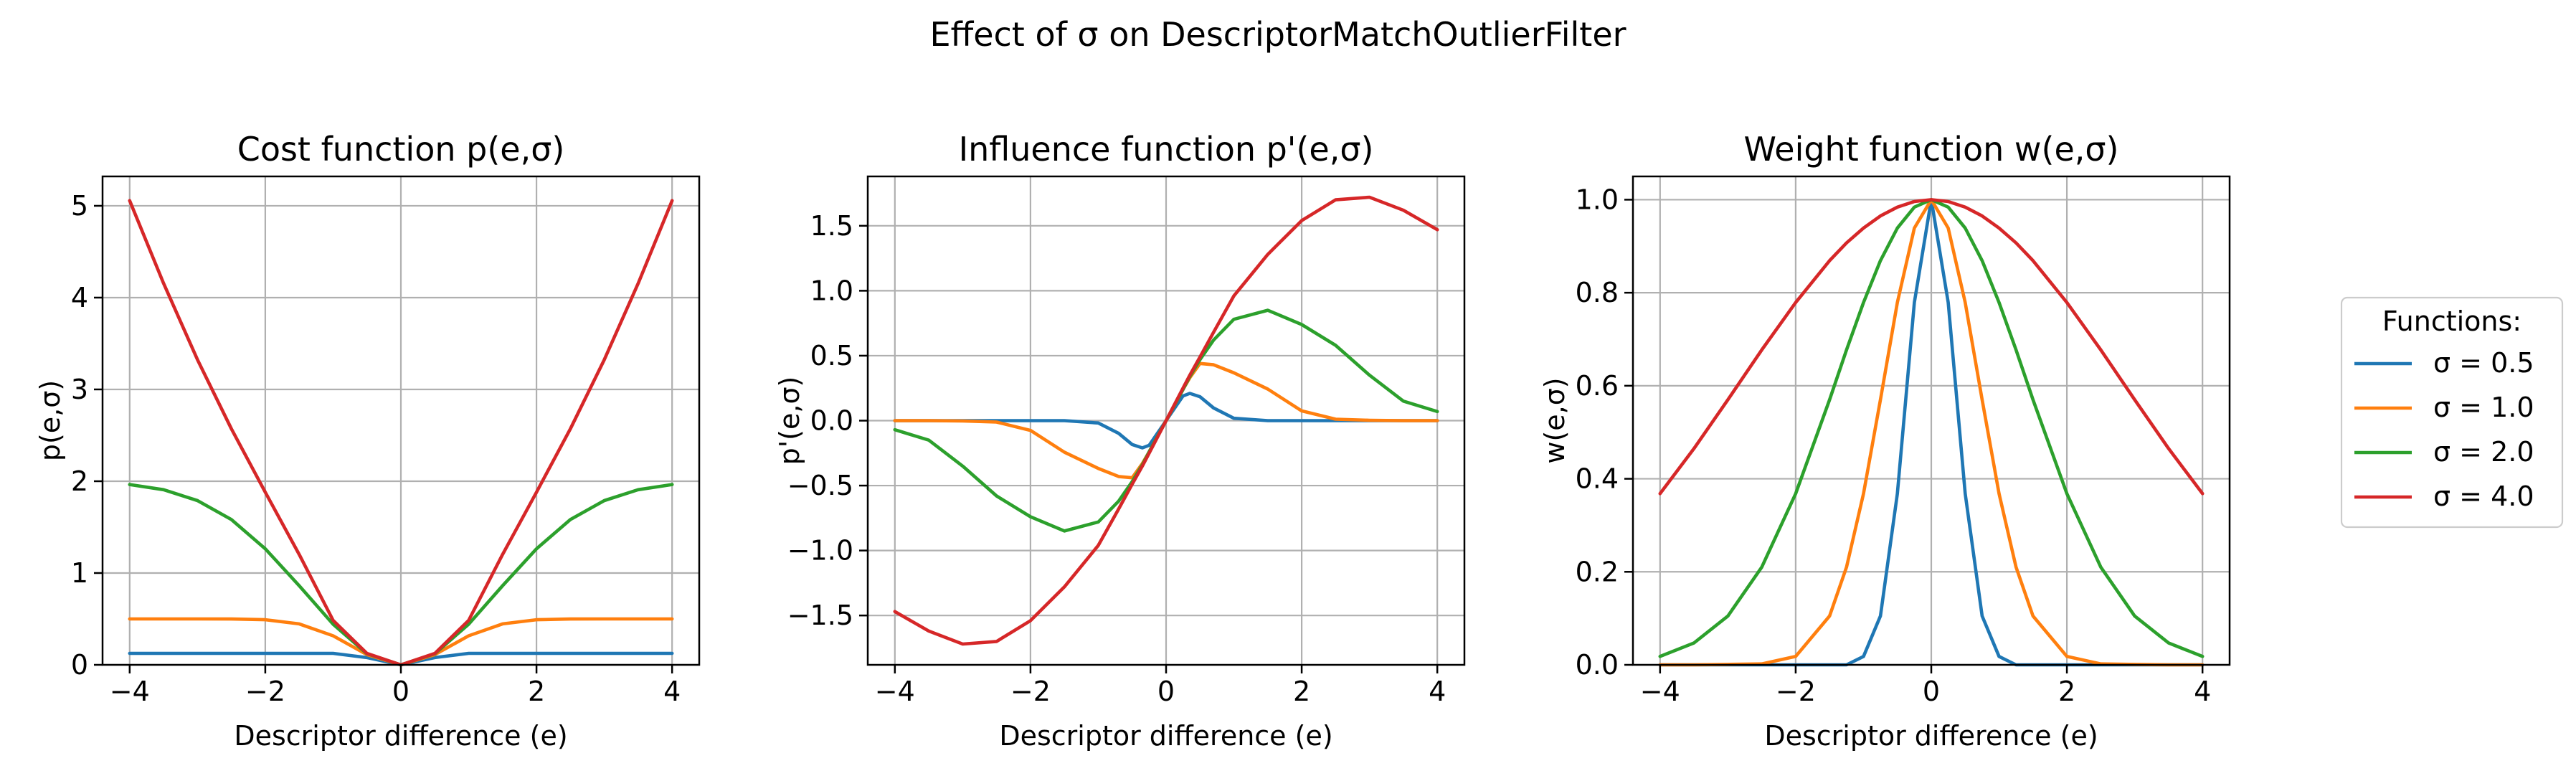 The width and height of the screenshot is (2576, 776). Describe the element at coordinates (79, 665) in the screenshot. I see `y-tick-label: 0` at that location.